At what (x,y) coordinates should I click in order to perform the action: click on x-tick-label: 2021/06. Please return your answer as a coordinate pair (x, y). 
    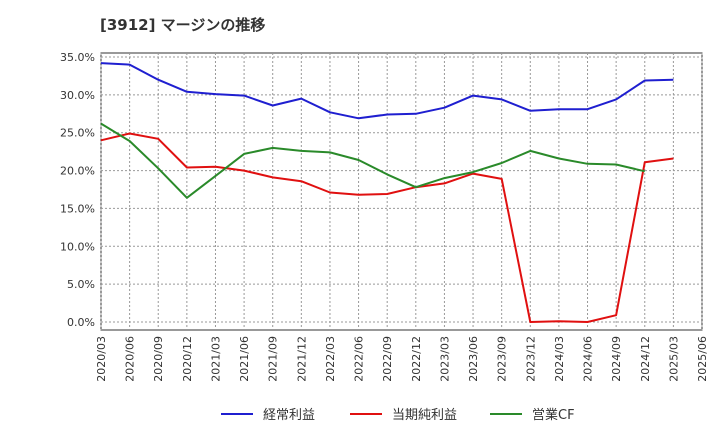
    Looking at the image, I should click on (244, 359).